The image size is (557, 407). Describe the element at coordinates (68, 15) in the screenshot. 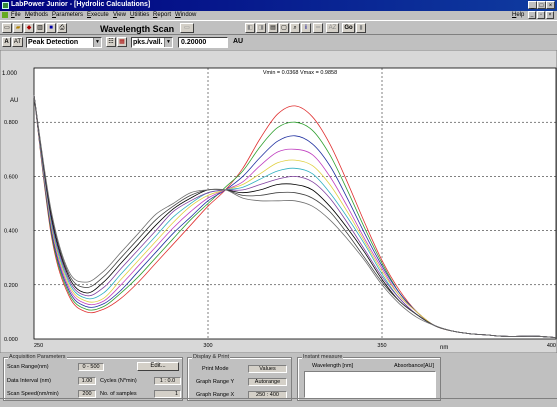

I see `menu-parameters: Parameters` at that location.